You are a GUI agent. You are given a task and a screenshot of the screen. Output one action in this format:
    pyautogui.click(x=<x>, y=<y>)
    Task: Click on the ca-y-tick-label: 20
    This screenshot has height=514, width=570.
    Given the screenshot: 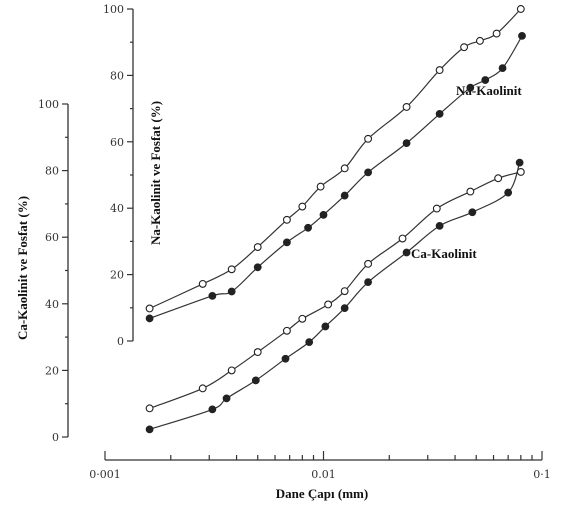 What is the action you would take?
    pyautogui.click(x=52, y=370)
    